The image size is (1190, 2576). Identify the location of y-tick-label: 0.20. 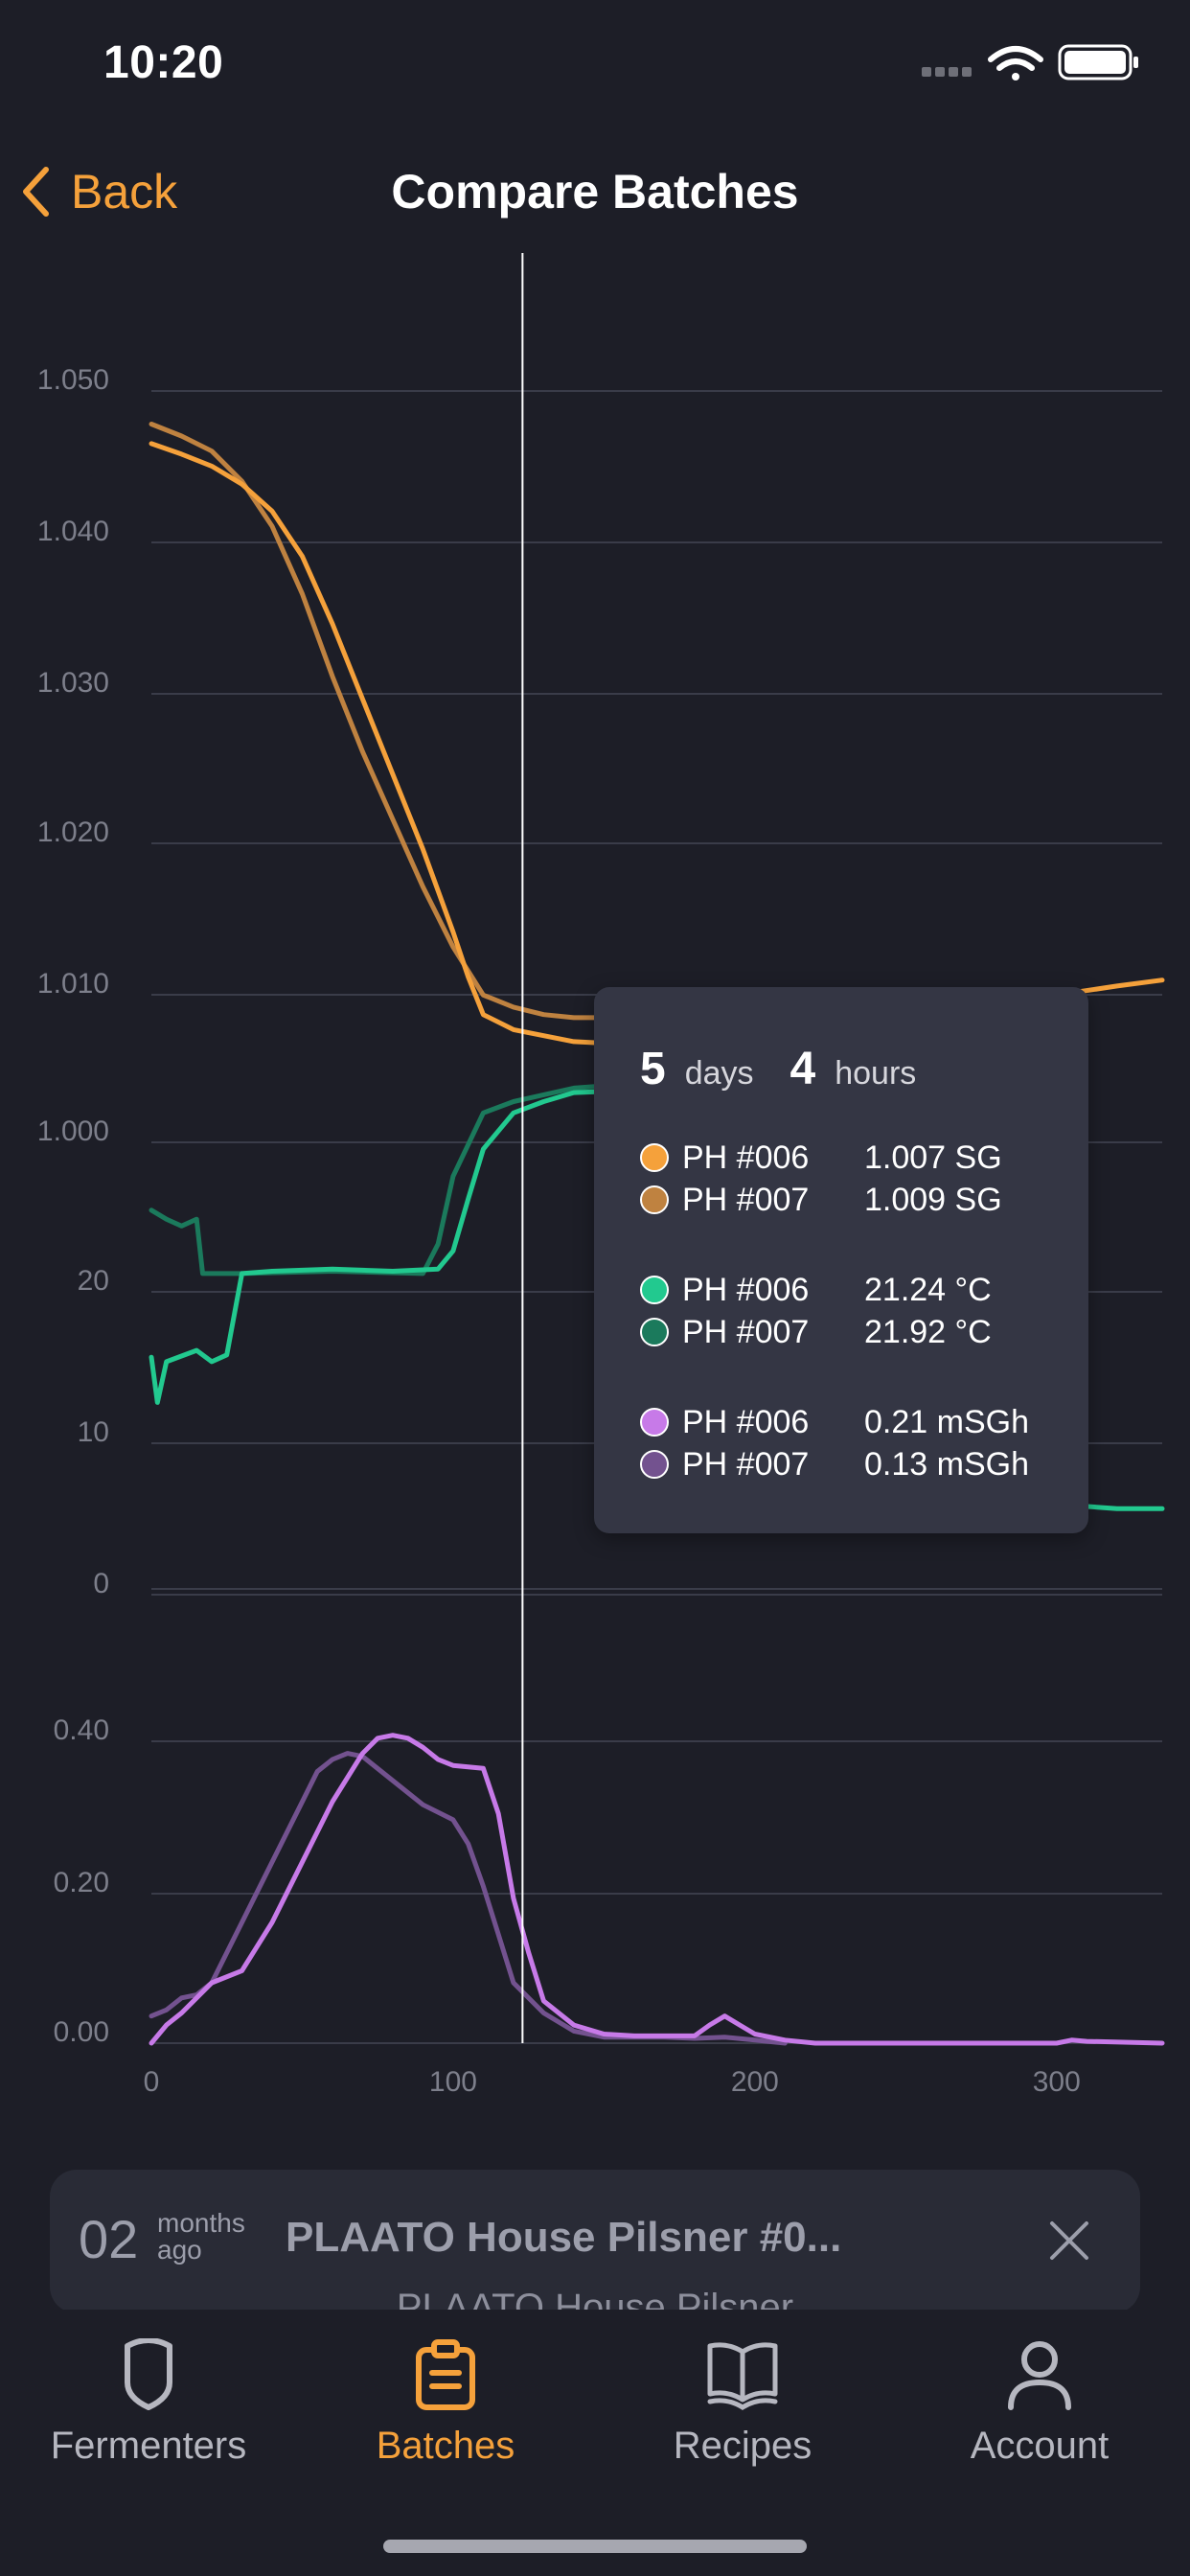
(82, 1882).